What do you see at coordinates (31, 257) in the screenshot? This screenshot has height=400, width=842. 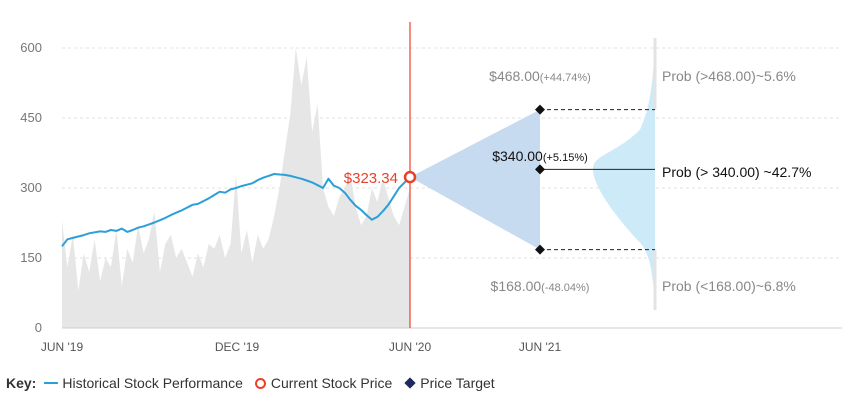 I see `y-tick-label: 150` at bounding box center [31, 257].